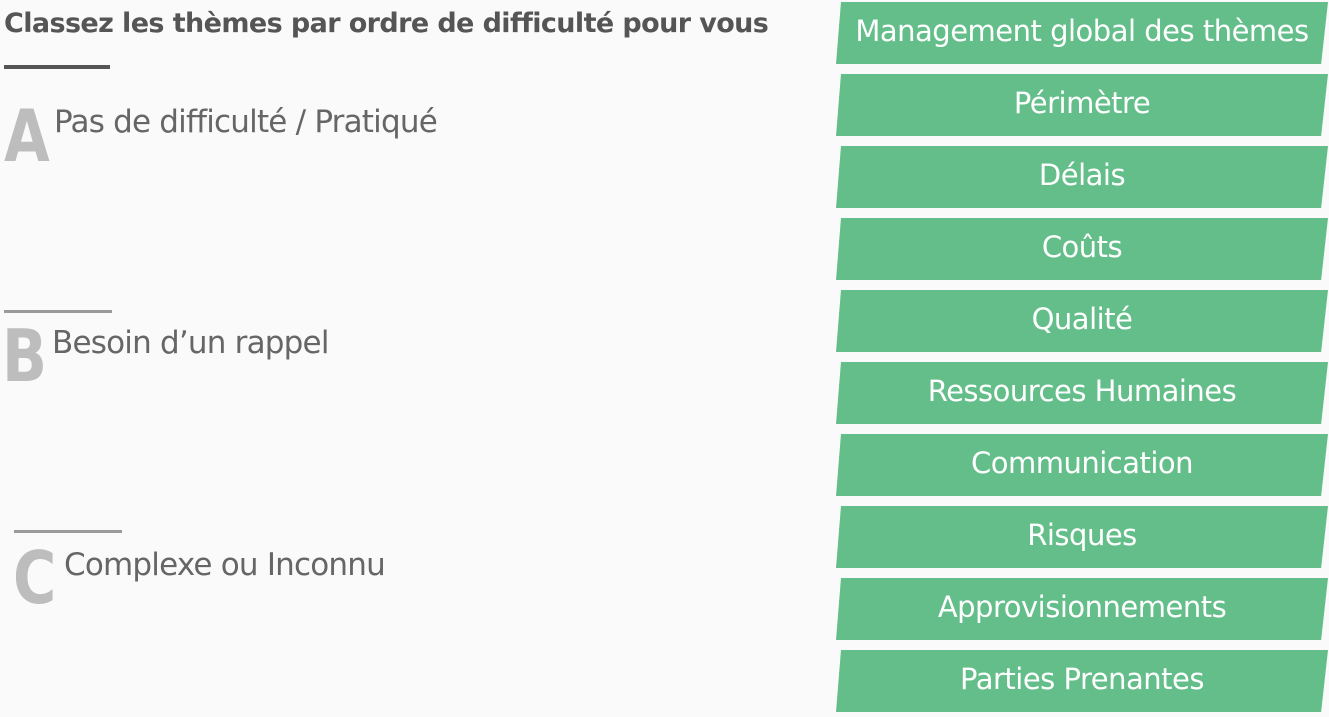 The image size is (1329, 717). What do you see at coordinates (1082, 177) in the screenshot?
I see `theme-card-delais: Délais` at bounding box center [1082, 177].